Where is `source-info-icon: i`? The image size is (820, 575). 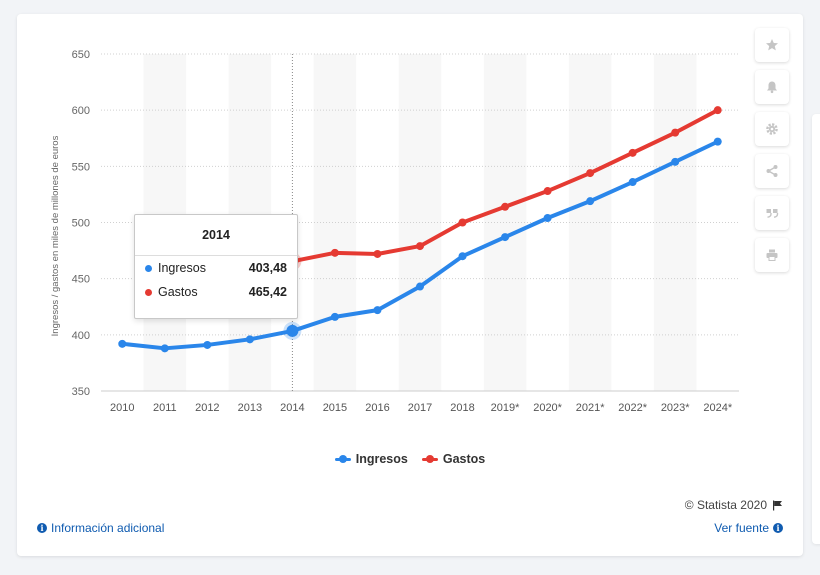
source-info-icon: i is located at coordinates (778, 528).